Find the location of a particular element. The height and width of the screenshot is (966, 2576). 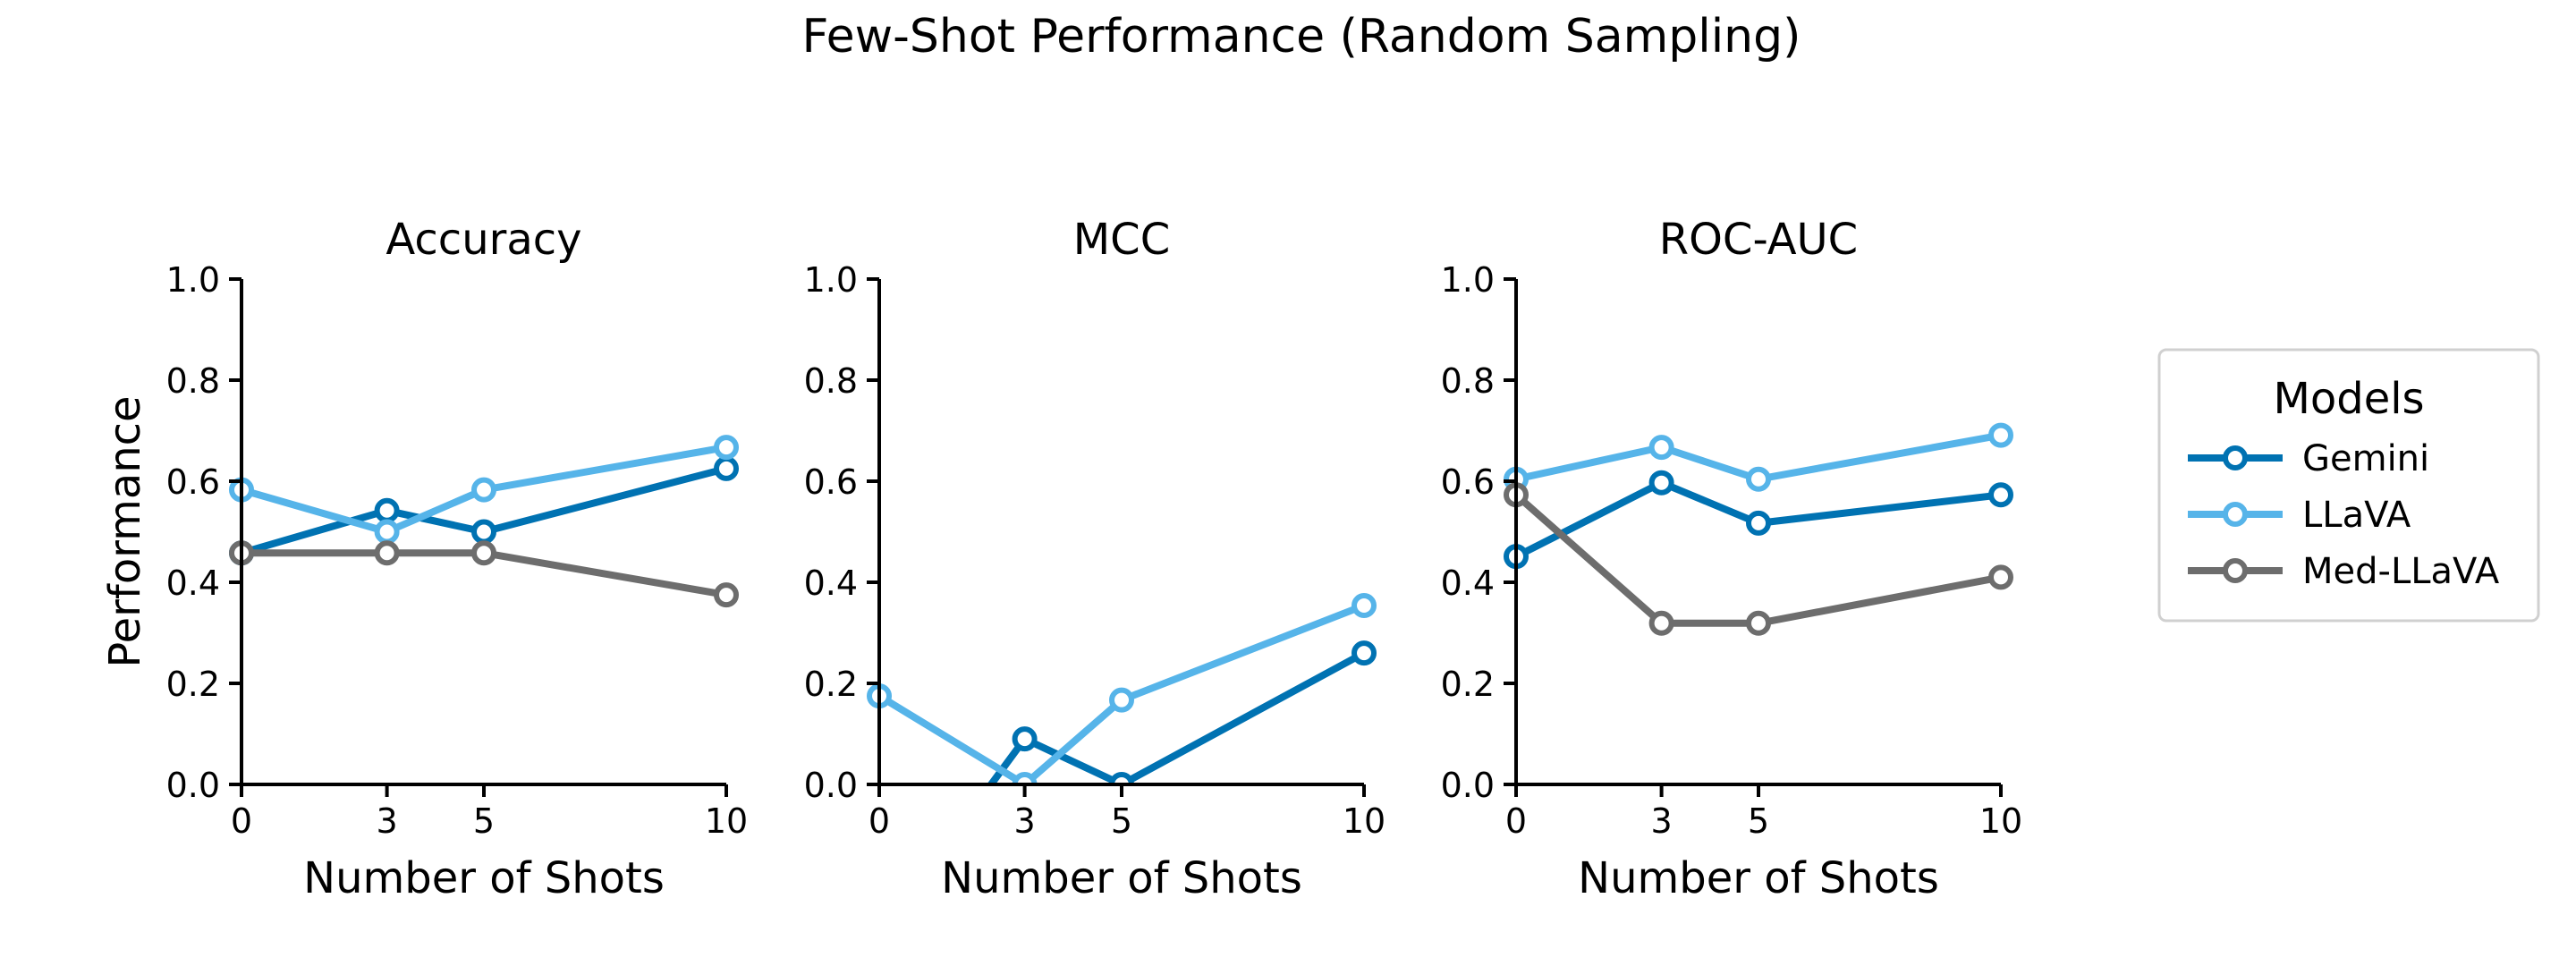

chart-2-title: MCC is located at coordinates (1121, 240).